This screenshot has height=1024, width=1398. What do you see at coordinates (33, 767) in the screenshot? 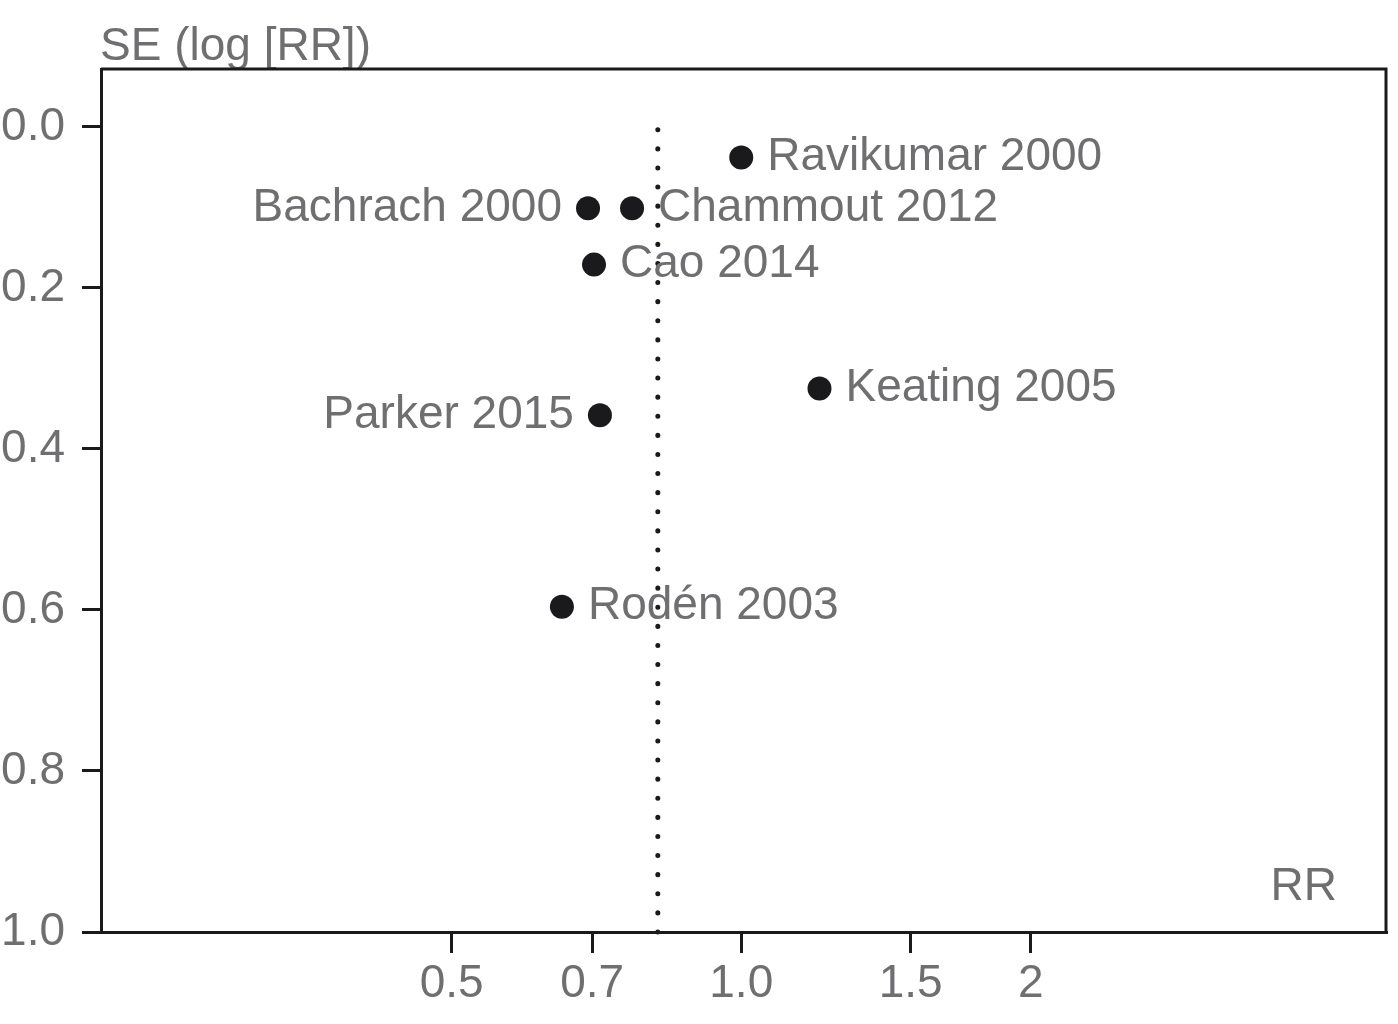
I see `y-tick-label: 0.8` at bounding box center [33, 767].